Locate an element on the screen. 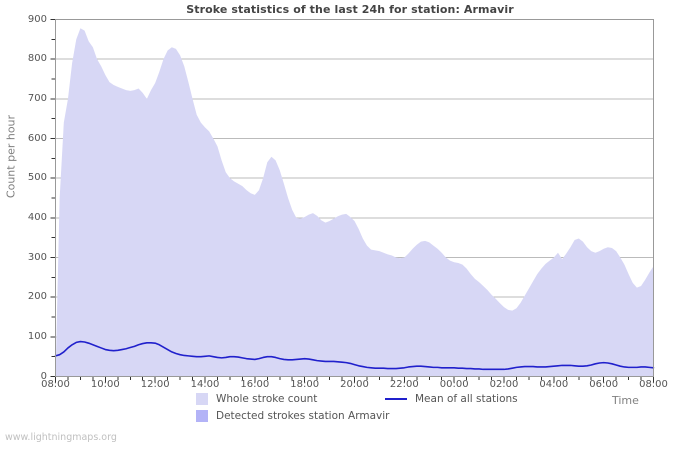 Image resolution: width=700 pixels, height=450 pixels. x-axis-label: Time is located at coordinates (625, 400).